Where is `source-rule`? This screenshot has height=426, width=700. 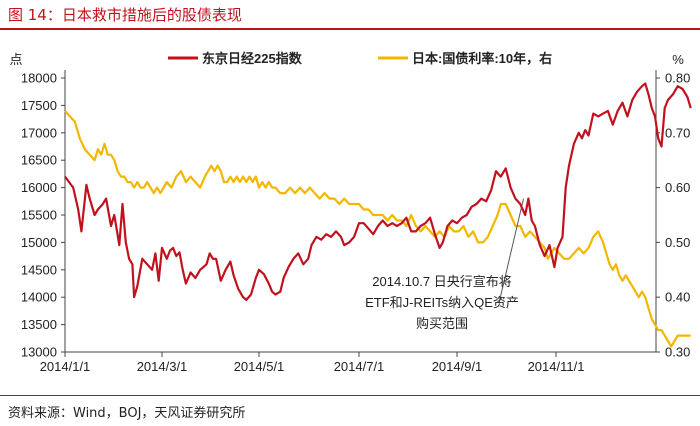
source-rule is located at coordinates (350, 395).